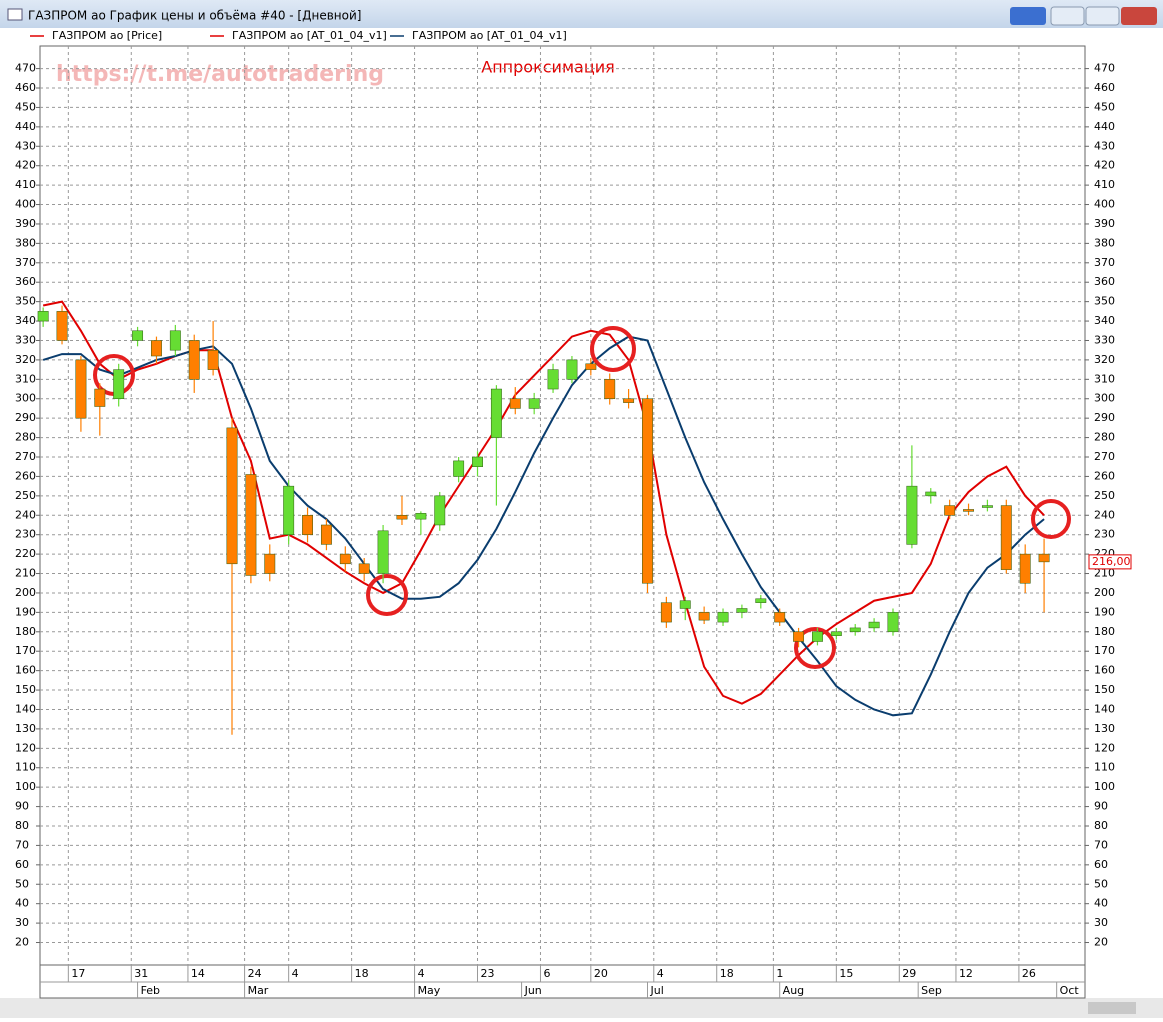  Describe the element at coordinates (22, 806) in the screenshot. I see `y-tick-label: 90` at that location.